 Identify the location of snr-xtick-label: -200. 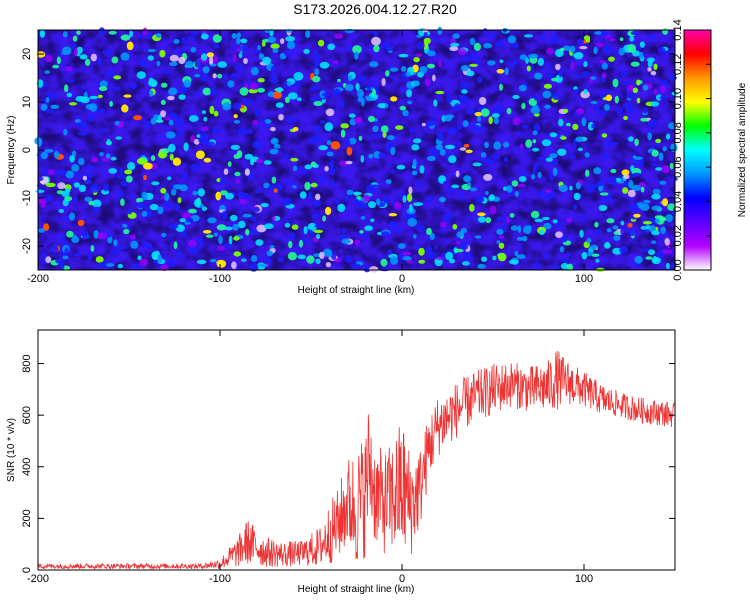
(38, 579).